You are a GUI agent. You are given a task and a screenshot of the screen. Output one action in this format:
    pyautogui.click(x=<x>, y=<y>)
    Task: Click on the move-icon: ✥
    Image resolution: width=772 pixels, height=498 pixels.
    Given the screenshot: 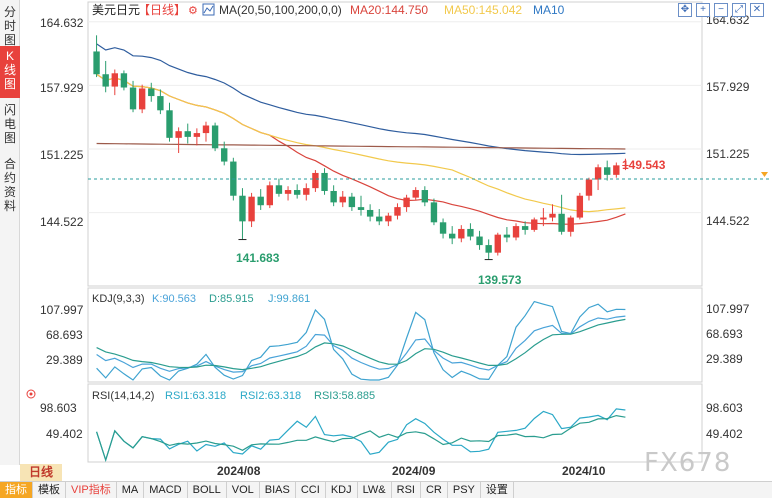 What is the action you would take?
    pyautogui.click(x=685, y=10)
    